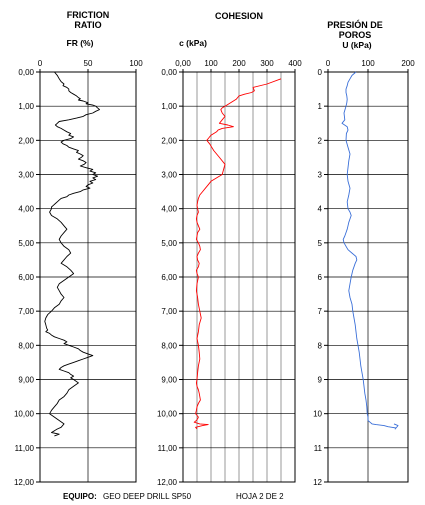  I want to click on footer-equipo-value: GEO DEEP DRILL SP50, so click(147, 496).